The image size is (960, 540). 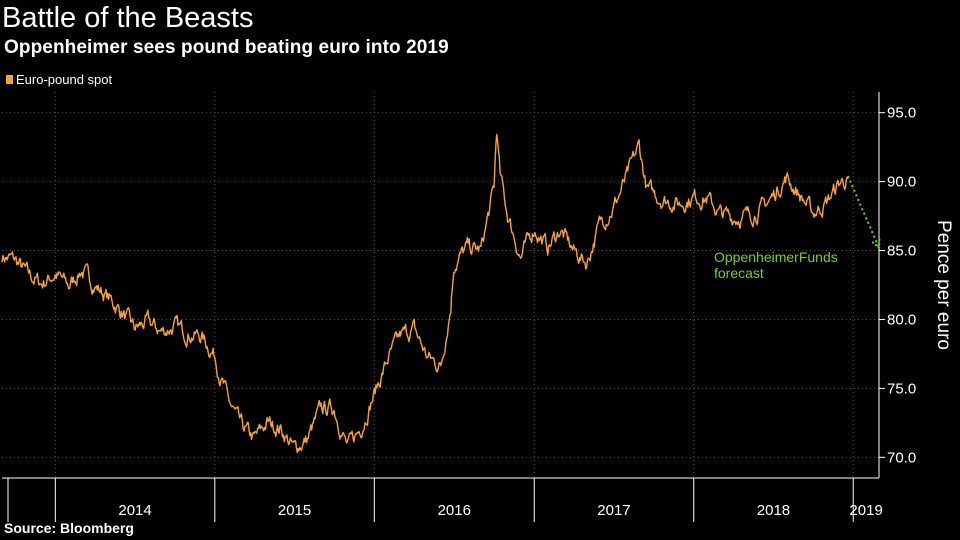 I want to click on y-tick-label: 75.0, so click(x=901, y=388).